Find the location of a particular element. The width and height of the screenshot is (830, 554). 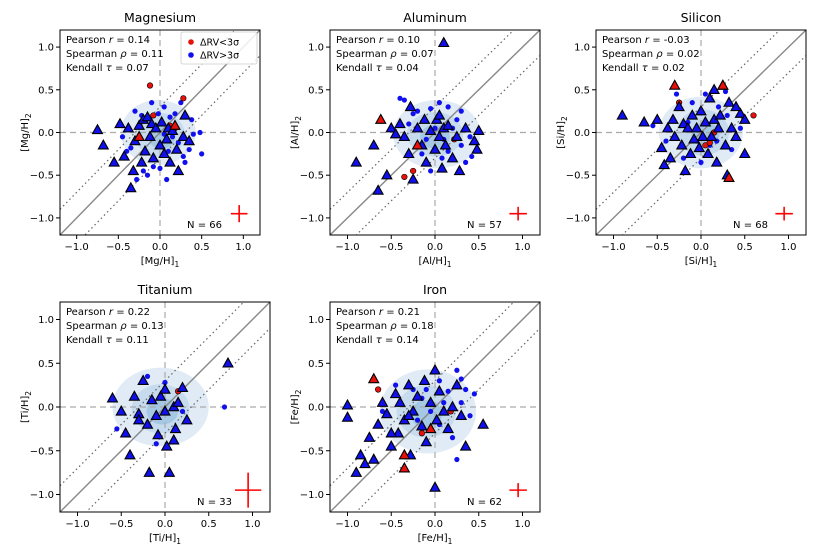

x-tick-label: −0.5 is located at coordinates (657, 247).